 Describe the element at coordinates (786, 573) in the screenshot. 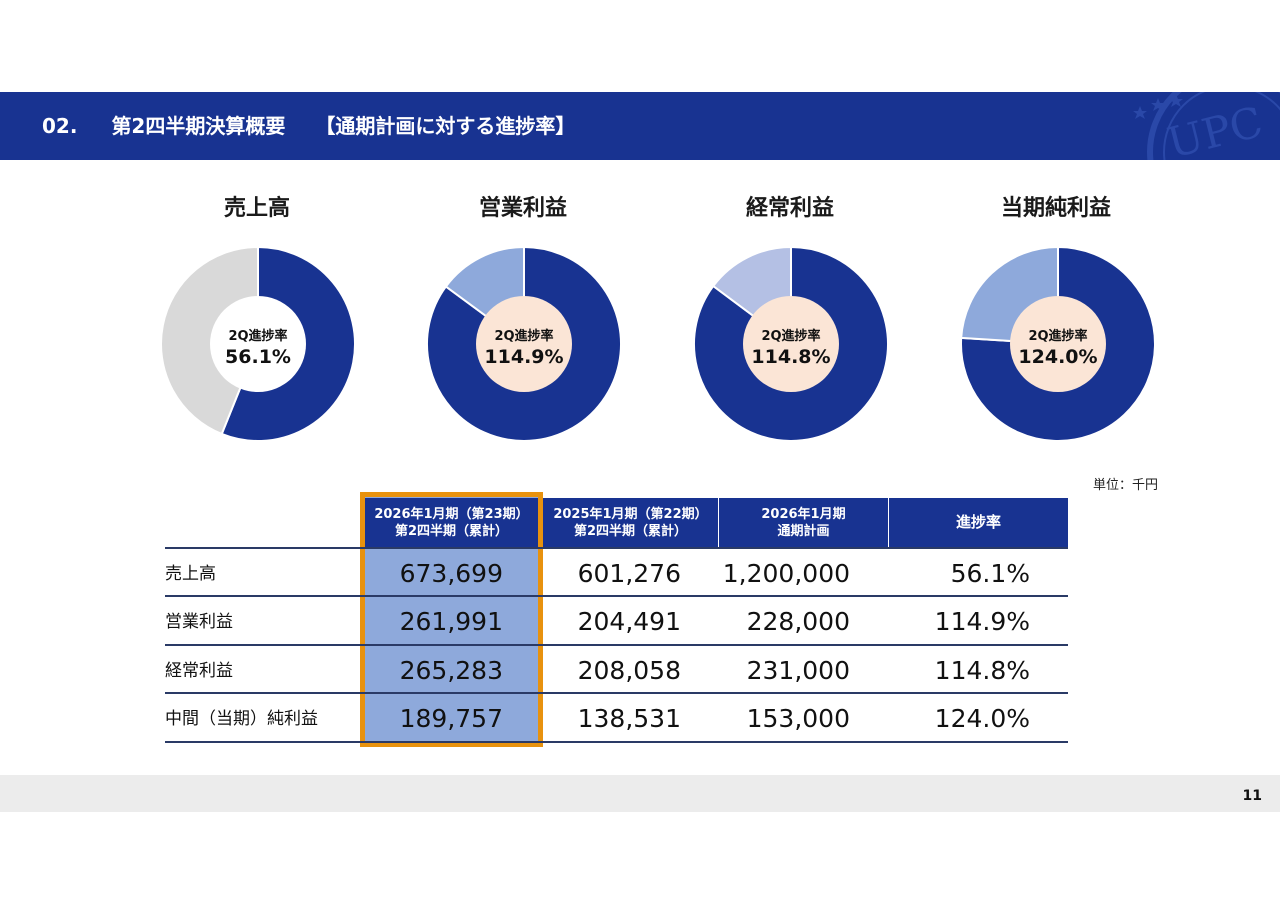

I see `cell-plan: 1,200,000` at that location.